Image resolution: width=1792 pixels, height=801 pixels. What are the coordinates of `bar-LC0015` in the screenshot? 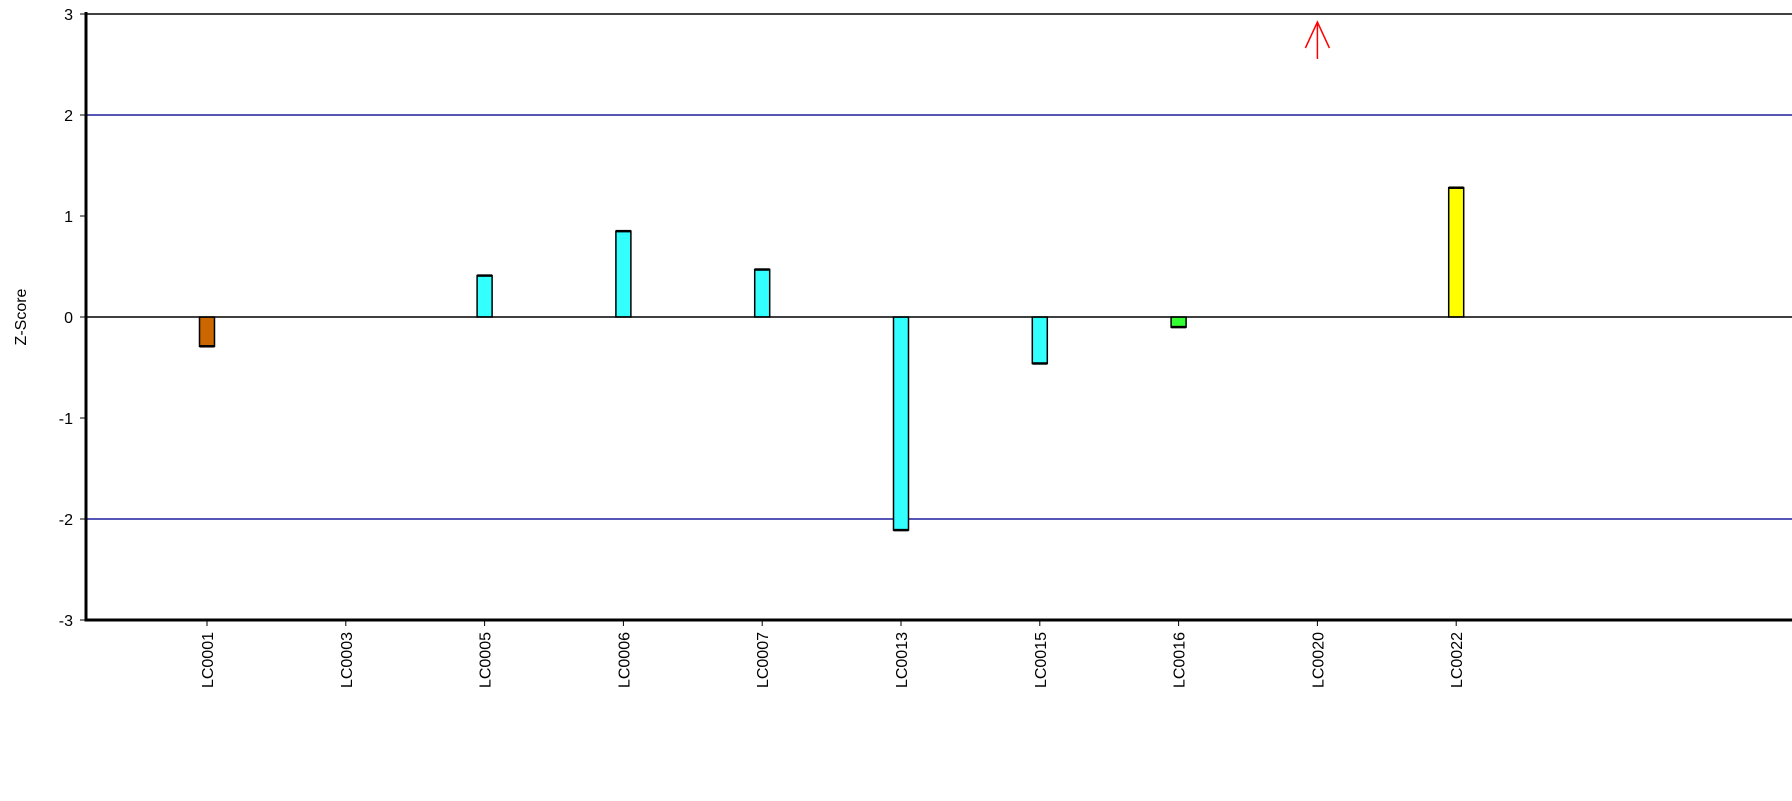 It's located at (1040, 340).